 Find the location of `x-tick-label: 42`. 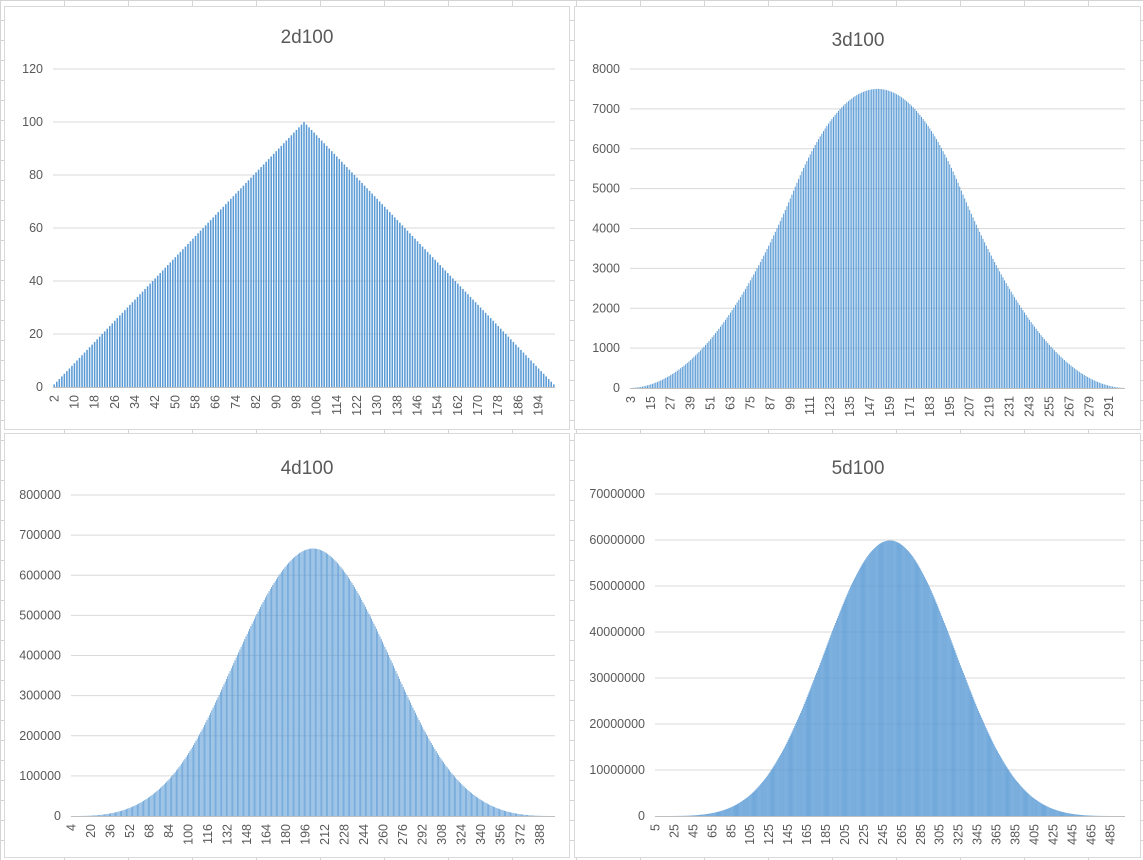

x-tick-label: 42 is located at coordinates (155, 402).